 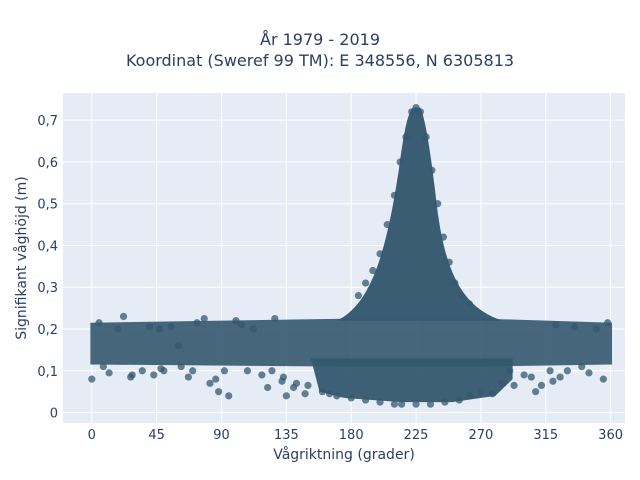 What do you see at coordinates (47, 246) in the screenshot?
I see `y-tick-label: 0,4` at bounding box center [47, 246].